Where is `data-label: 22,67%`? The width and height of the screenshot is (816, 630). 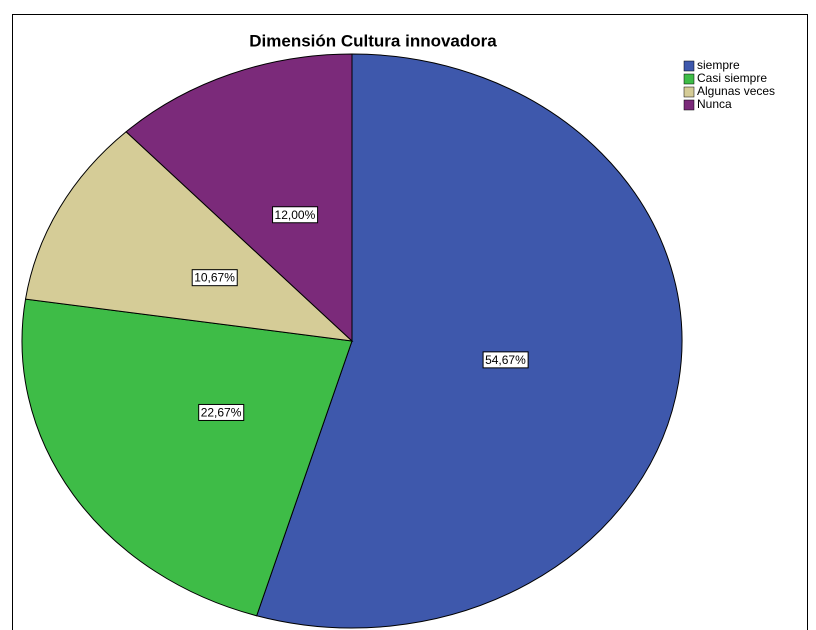
data-label: 22,67% is located at coordinates (221, 412).